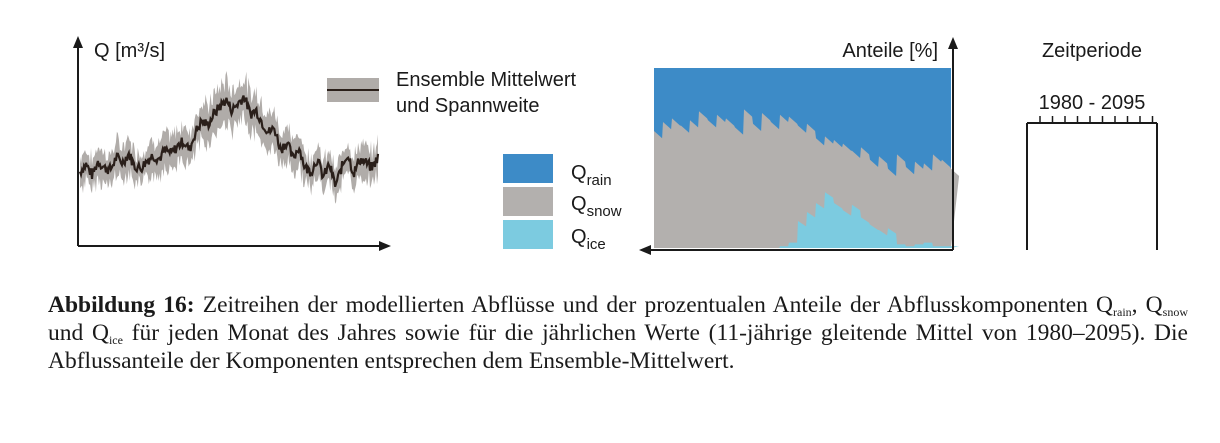 Image resolution: width=1220 pixels, height=443 pixels. Describe the element at coordinates (1092, 145) in the screenshot. I see `time-period-panel: Zeitperiode 1980 - 2095` at that location.